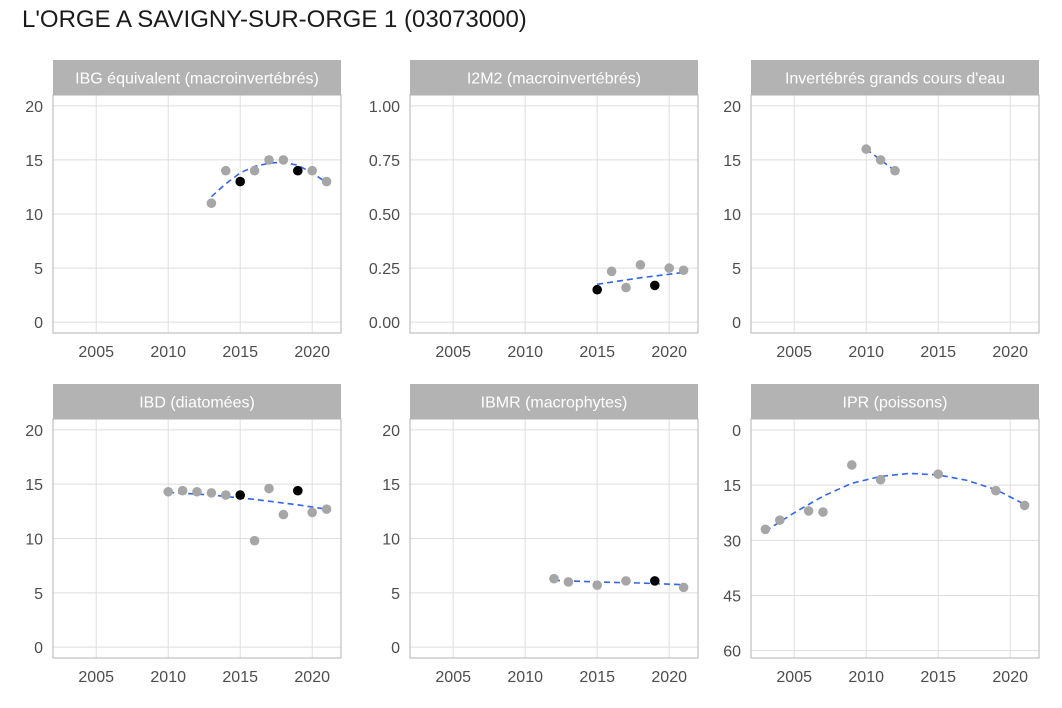  I want to click on panel-title: IBD (diatomées), so click(197, 403).